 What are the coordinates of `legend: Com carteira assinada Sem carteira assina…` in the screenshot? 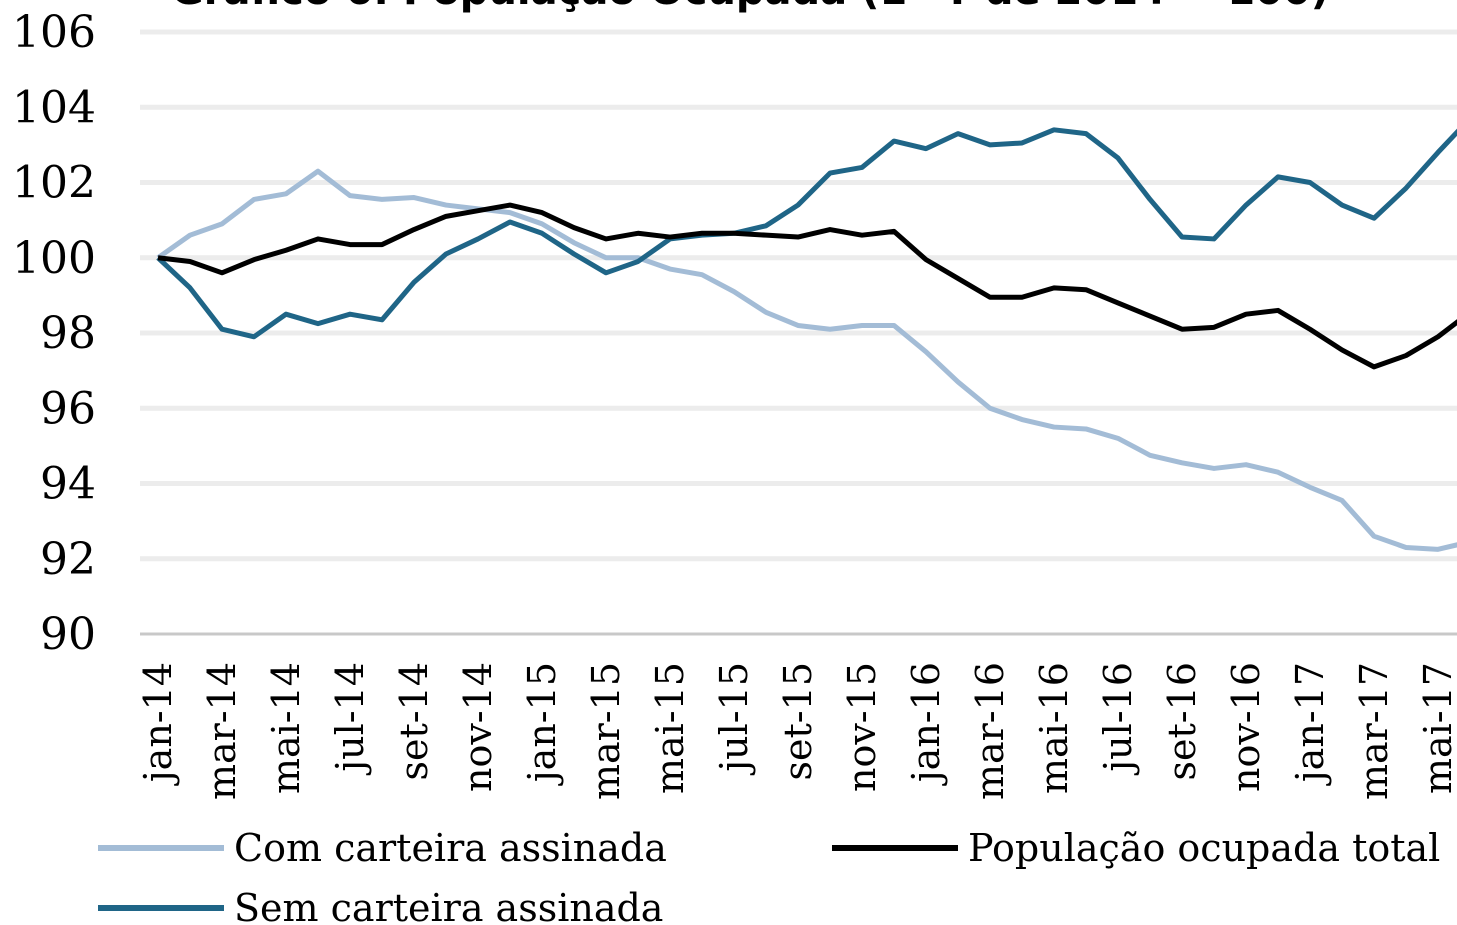 It's located at (769, 875).